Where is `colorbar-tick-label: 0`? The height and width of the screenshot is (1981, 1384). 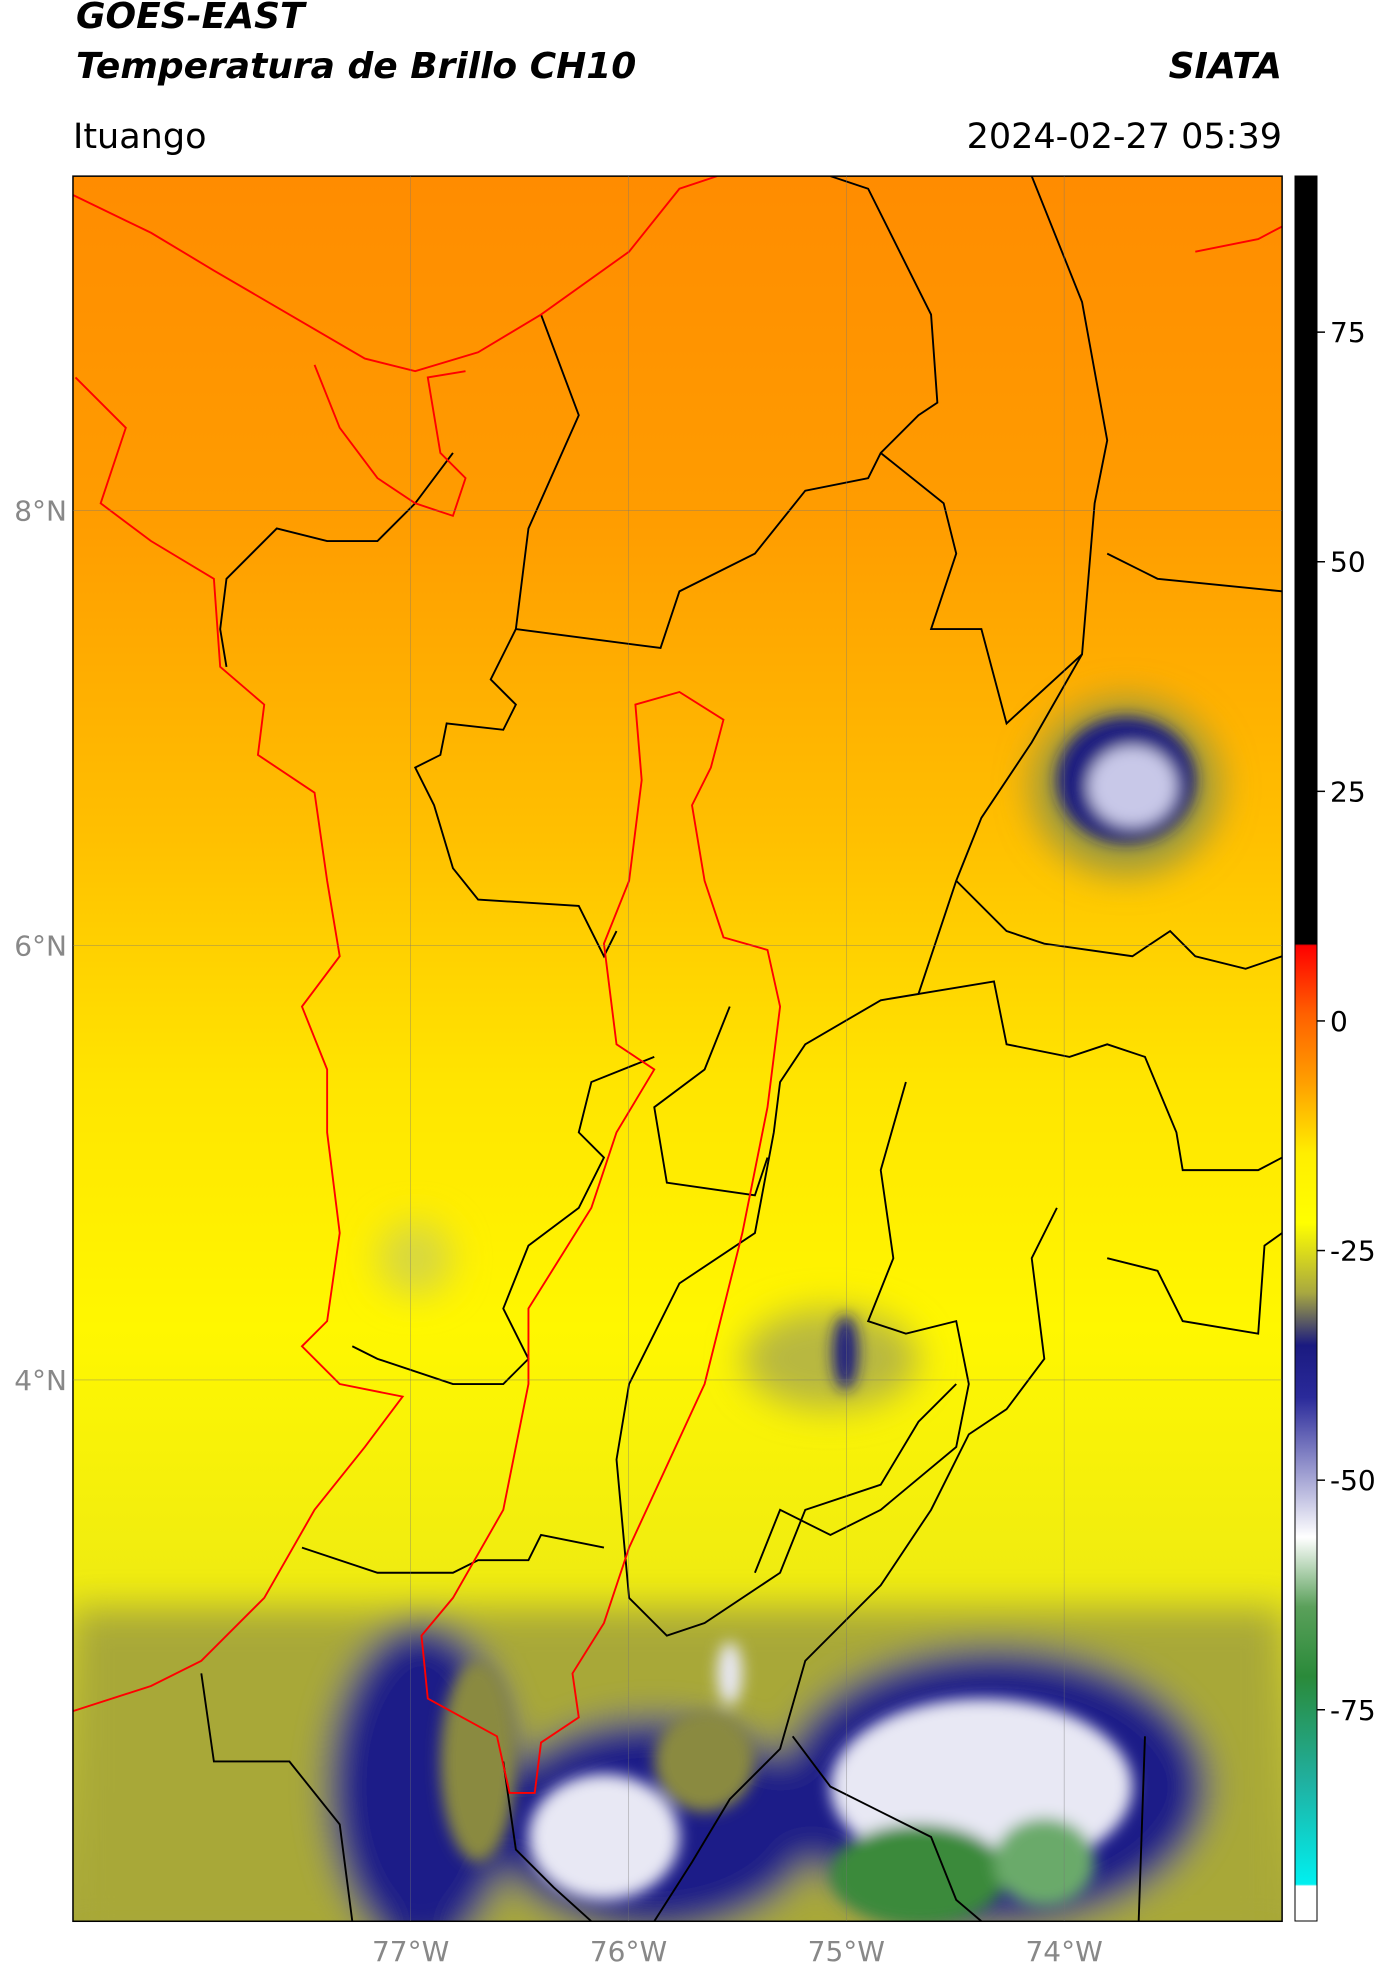 colorbar-tick-label: 0 is located at coordinates (1339, 1021).